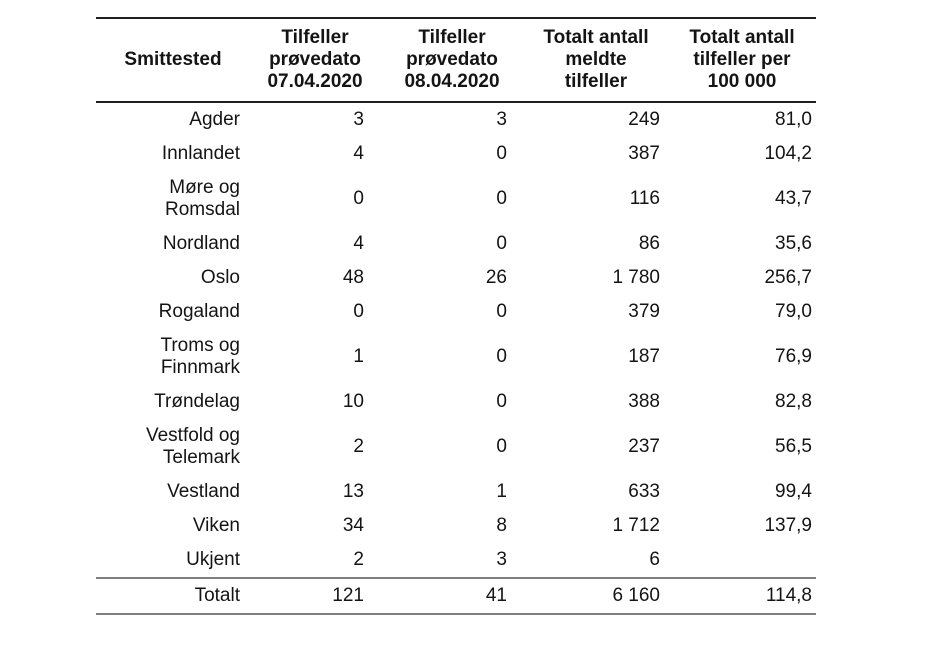 This screenshot has height=657, width=939. Describe the element at coordinates (315, 596) in the screenshot. I see `total-value-cell: 121` at that location.